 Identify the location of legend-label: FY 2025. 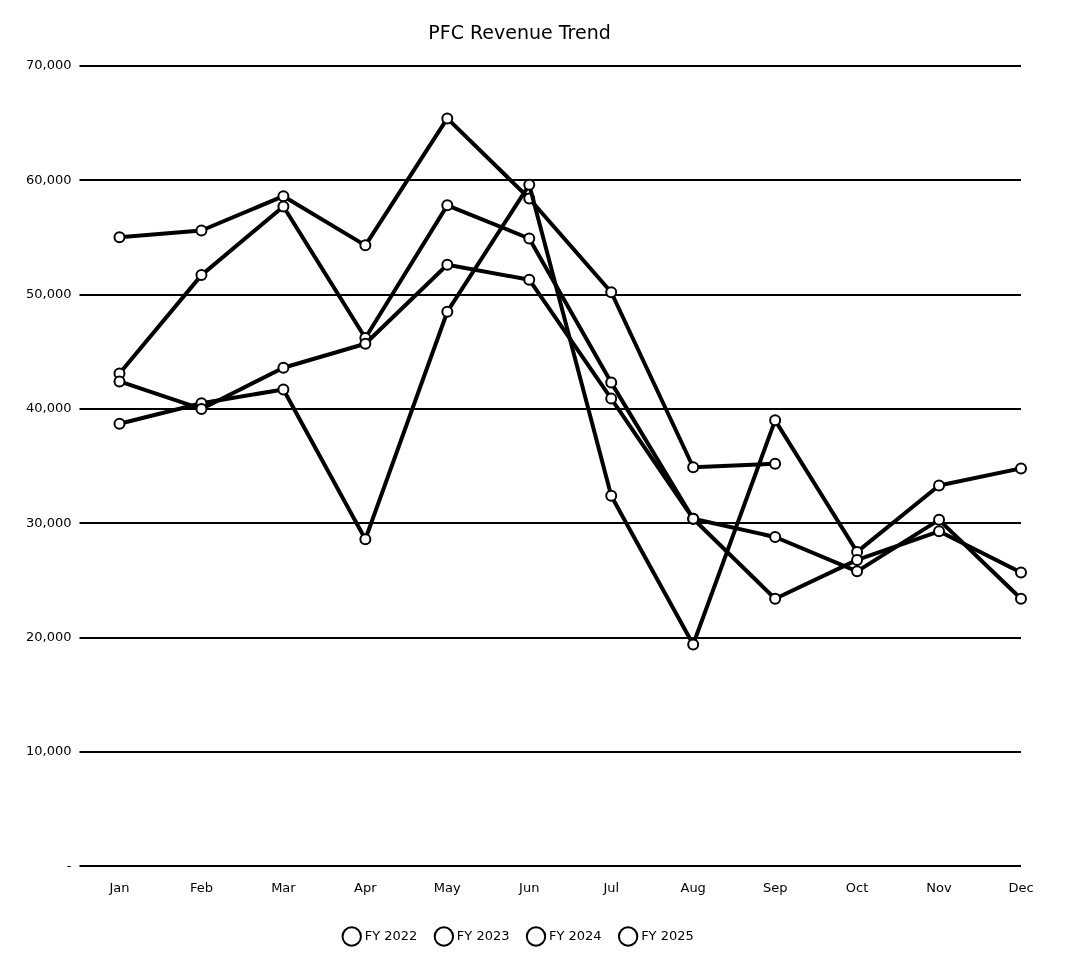
(667, 935).